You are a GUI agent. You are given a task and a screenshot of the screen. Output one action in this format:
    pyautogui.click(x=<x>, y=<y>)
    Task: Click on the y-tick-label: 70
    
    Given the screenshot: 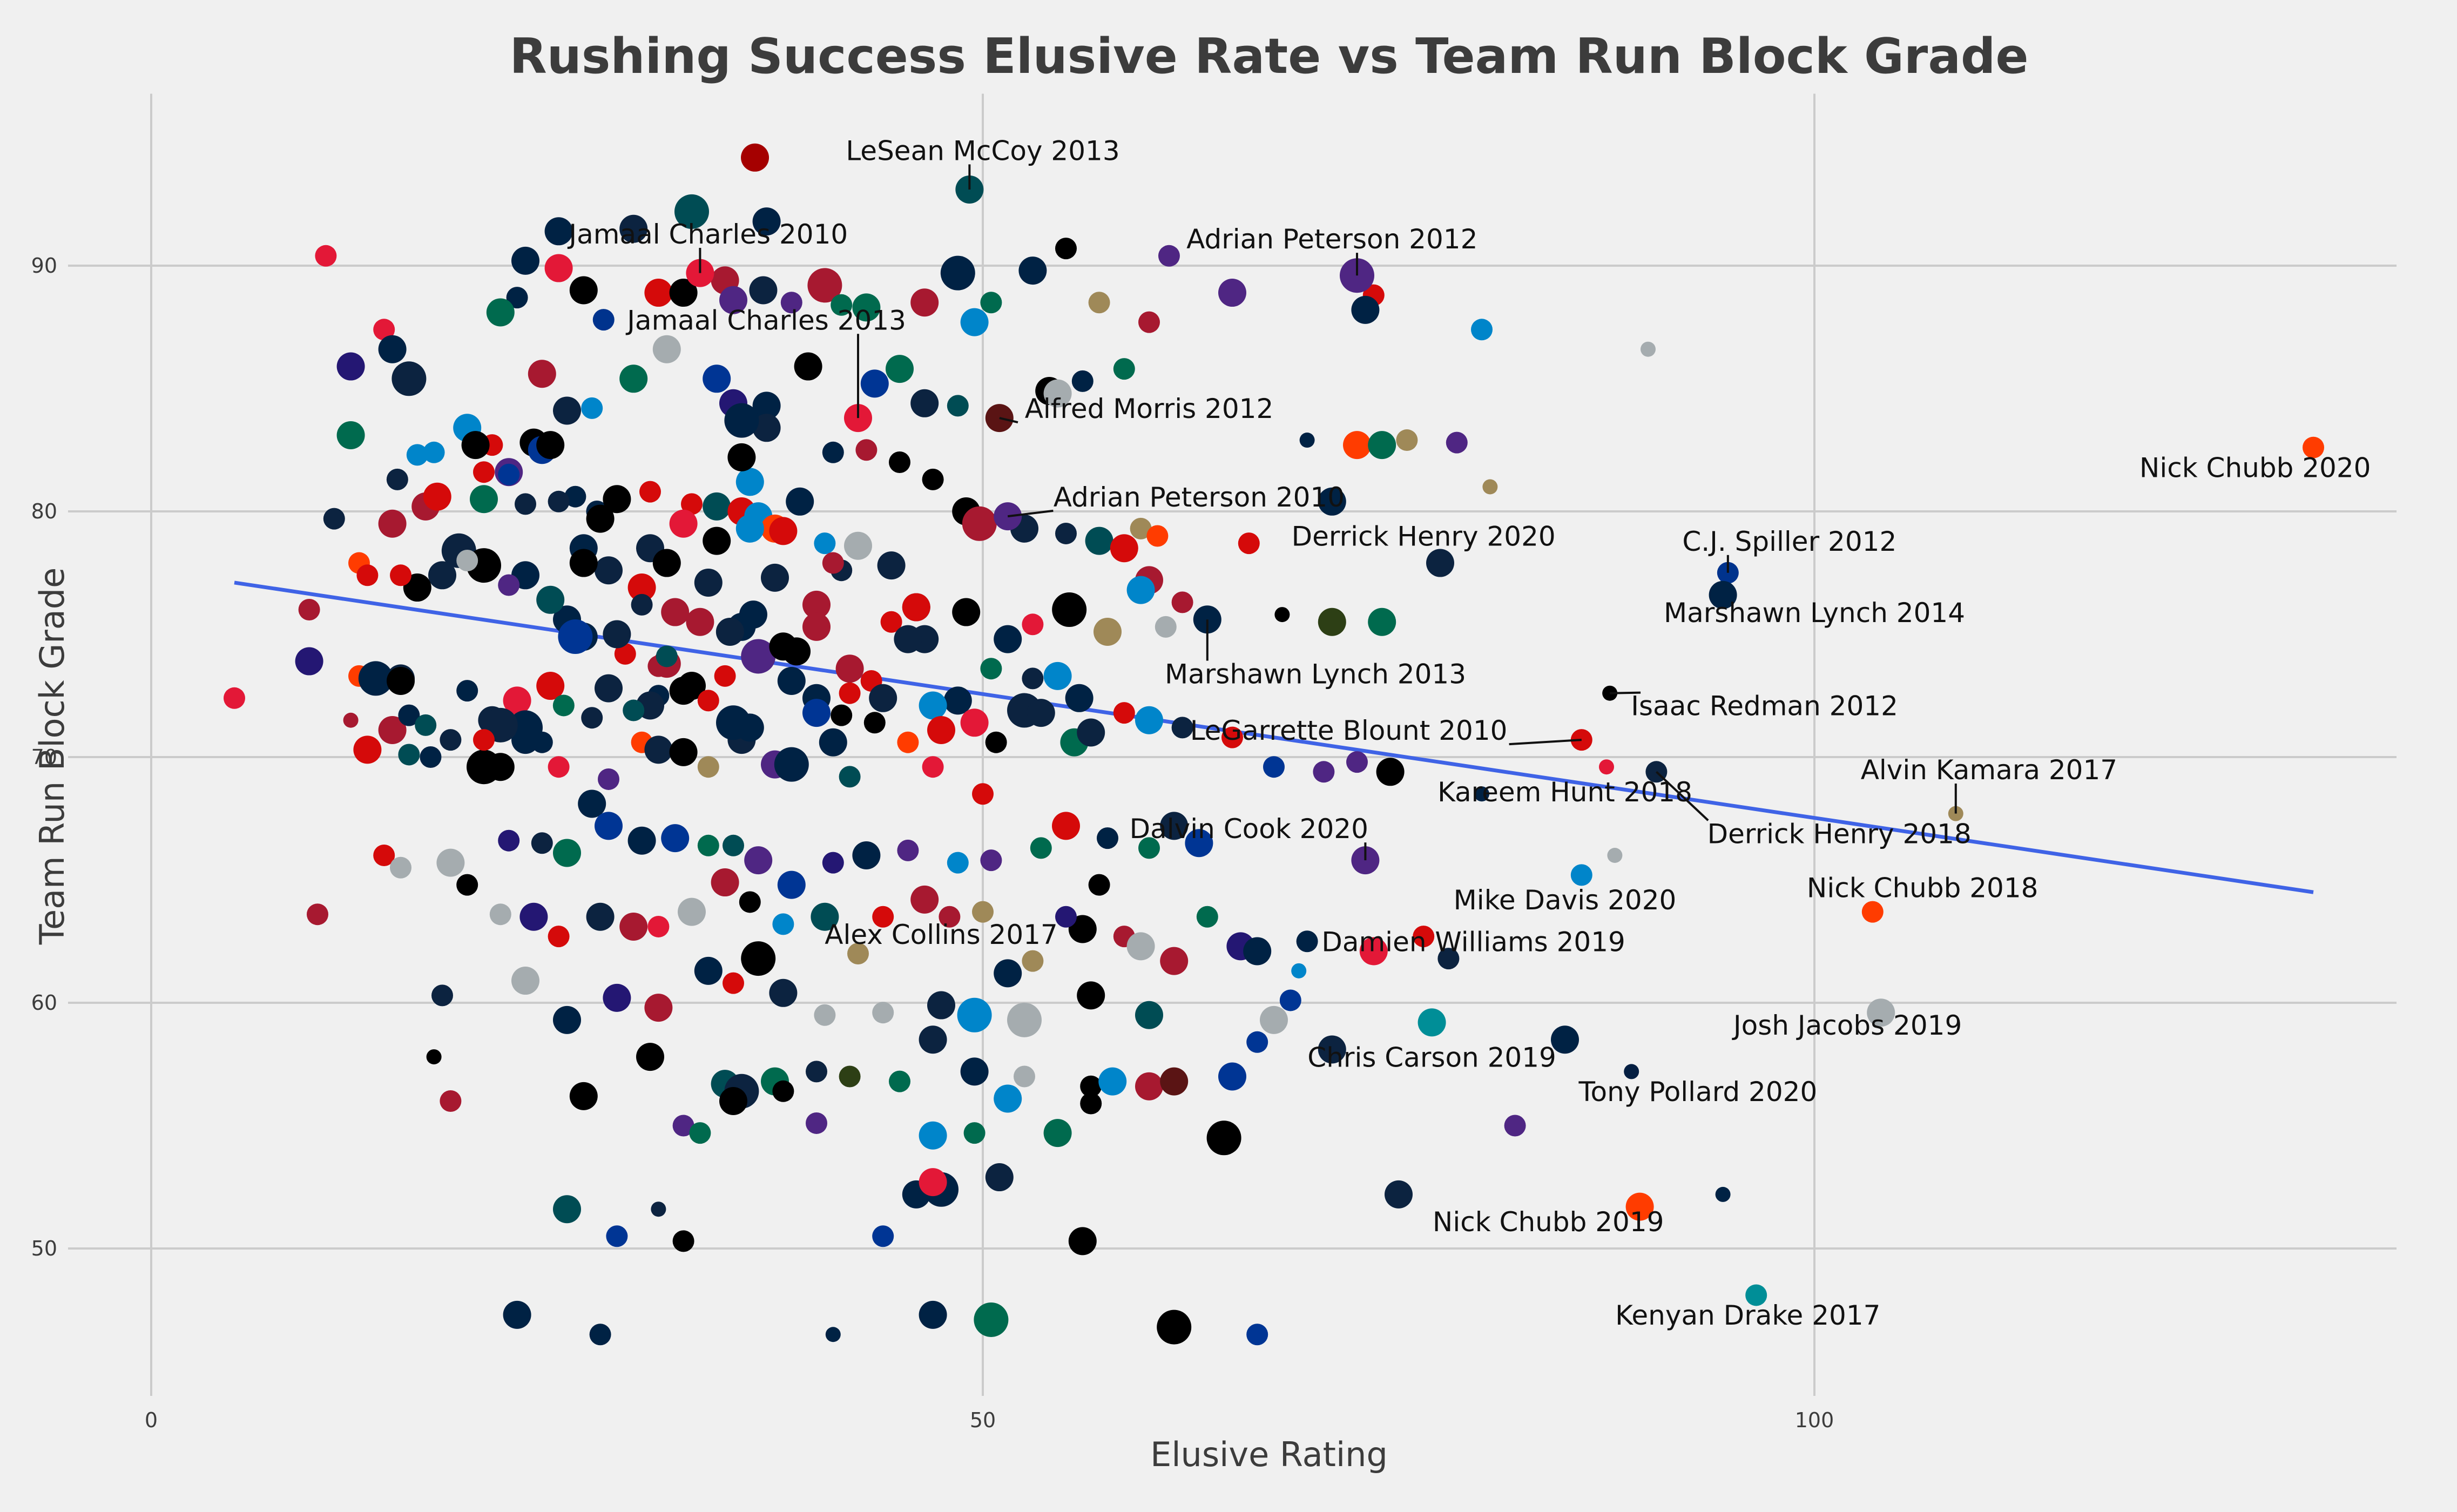 What is the action you would take?
    pyautogui.click(x=44, y=757)
    